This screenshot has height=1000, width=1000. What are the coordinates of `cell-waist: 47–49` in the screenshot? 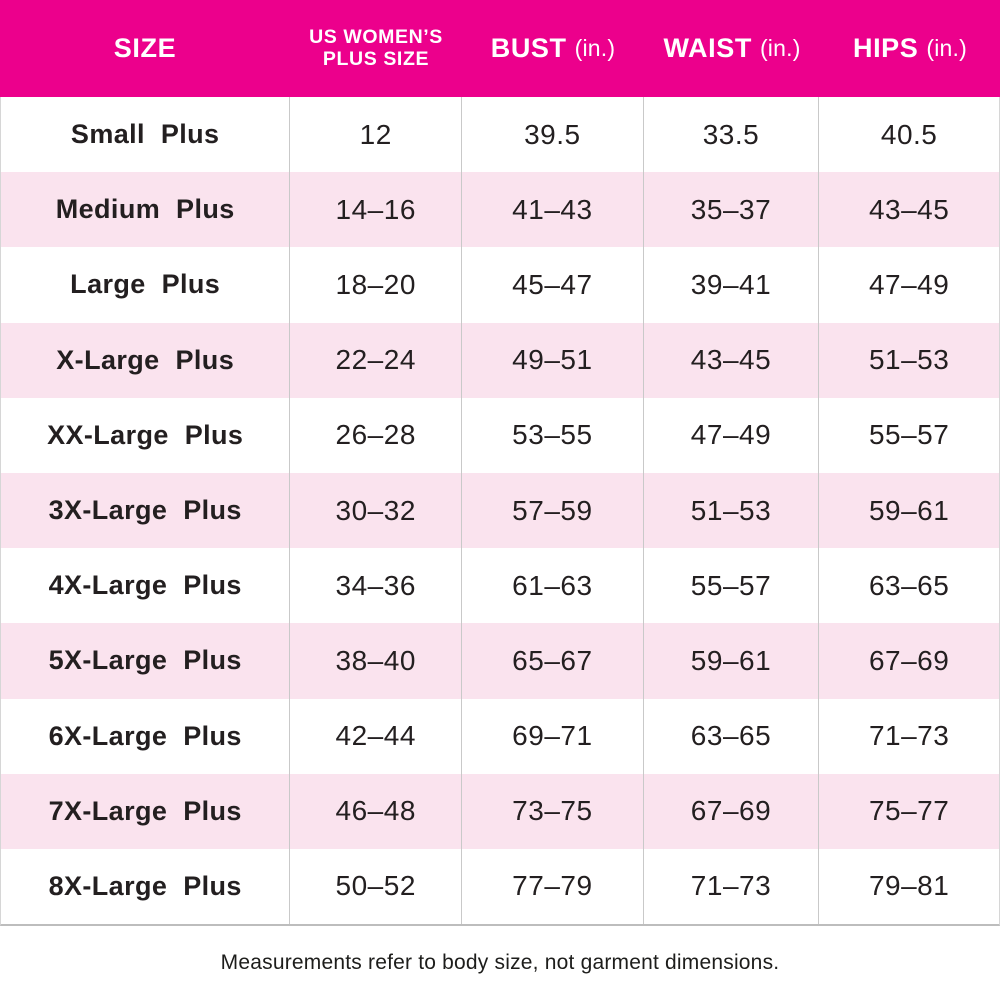 It's located at (732, 435).